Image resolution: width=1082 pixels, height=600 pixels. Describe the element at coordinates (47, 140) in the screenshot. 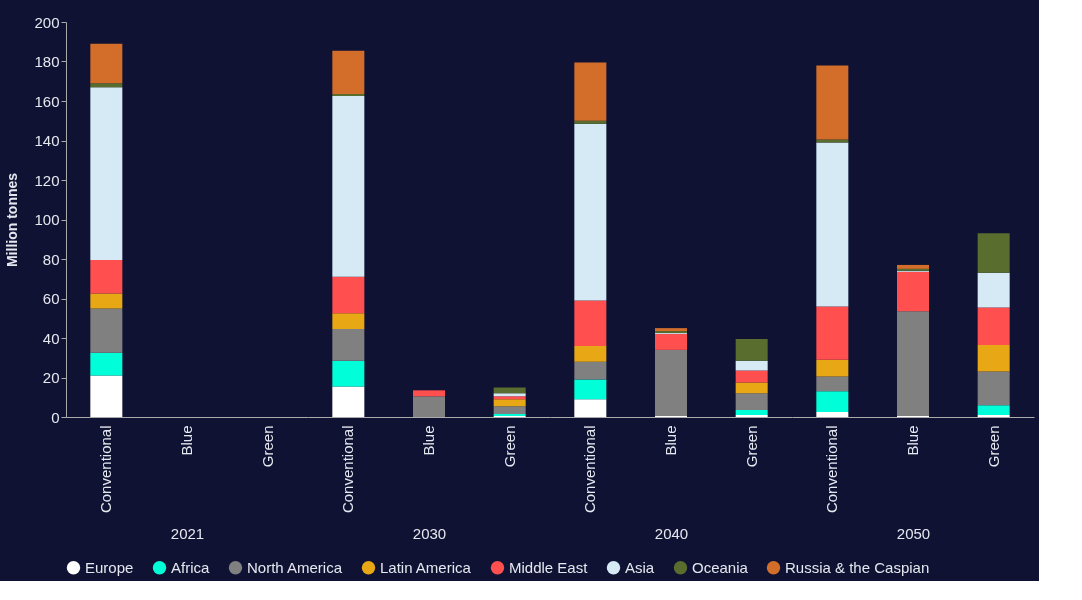

I see `y-tick-label: 140` at that location.